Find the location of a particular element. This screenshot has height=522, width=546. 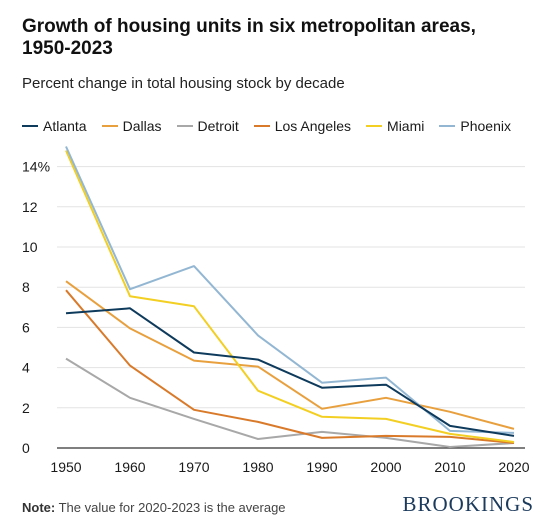

series-line-detroit is located at coordinates (290, 402).